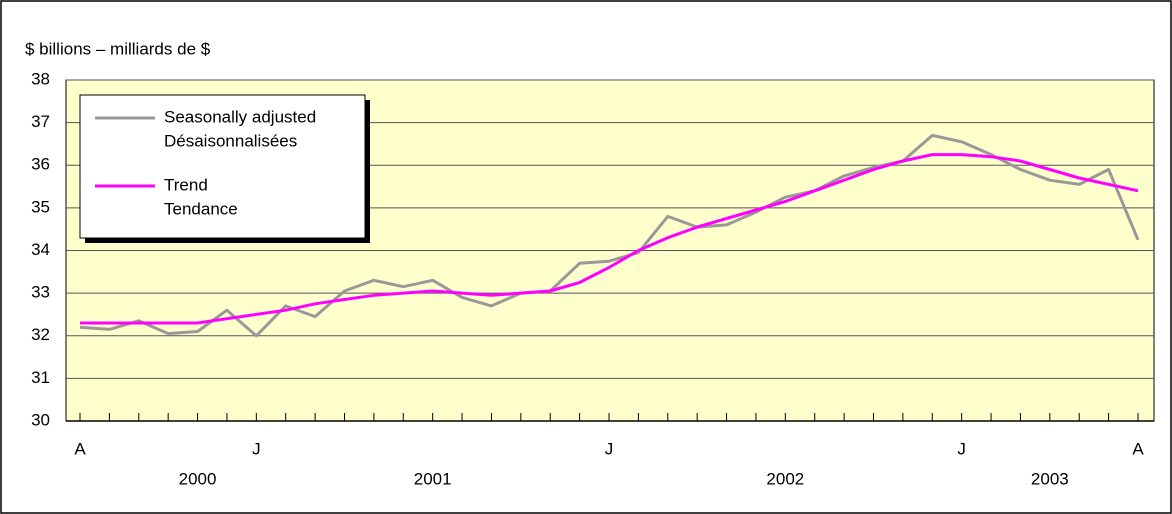 The height and width of the screenshot is (514, 1172). I want to click on y-tick-label: 33, so click(40, 292).